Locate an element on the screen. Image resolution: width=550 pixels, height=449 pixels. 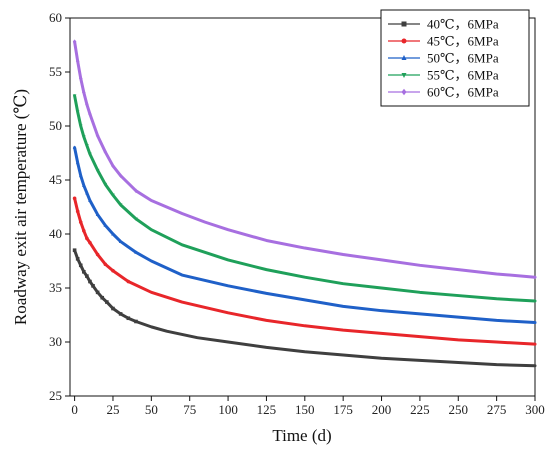
y-axis-title: Roadway exit air temperature (℃) is located at coordinates (20, 207).